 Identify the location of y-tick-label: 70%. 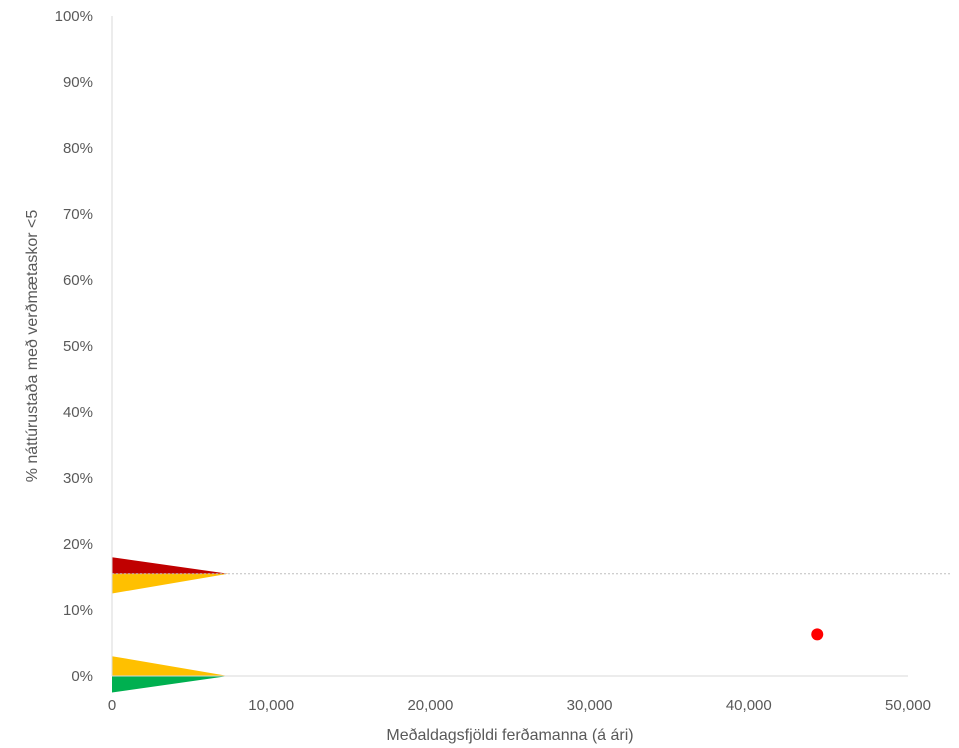
(78, 214).